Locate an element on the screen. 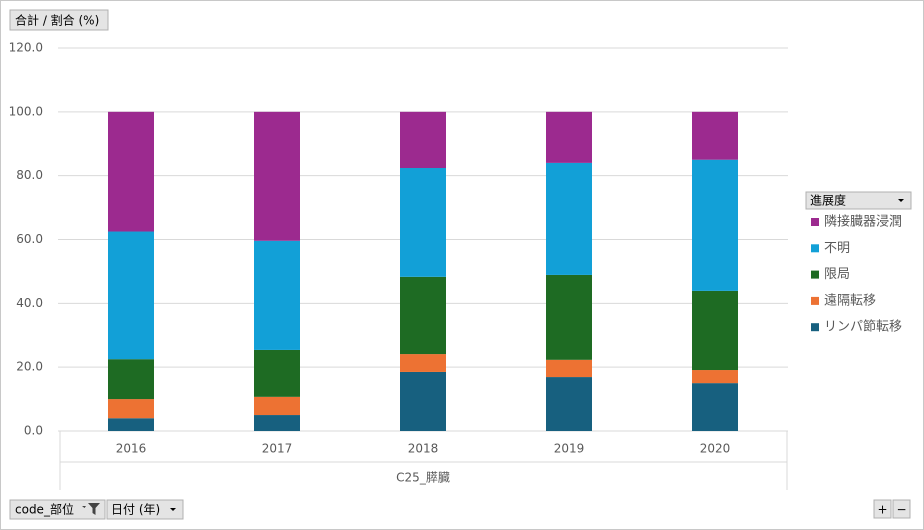  y-tick-label: 0.0 is located at coordinates (33, 431).